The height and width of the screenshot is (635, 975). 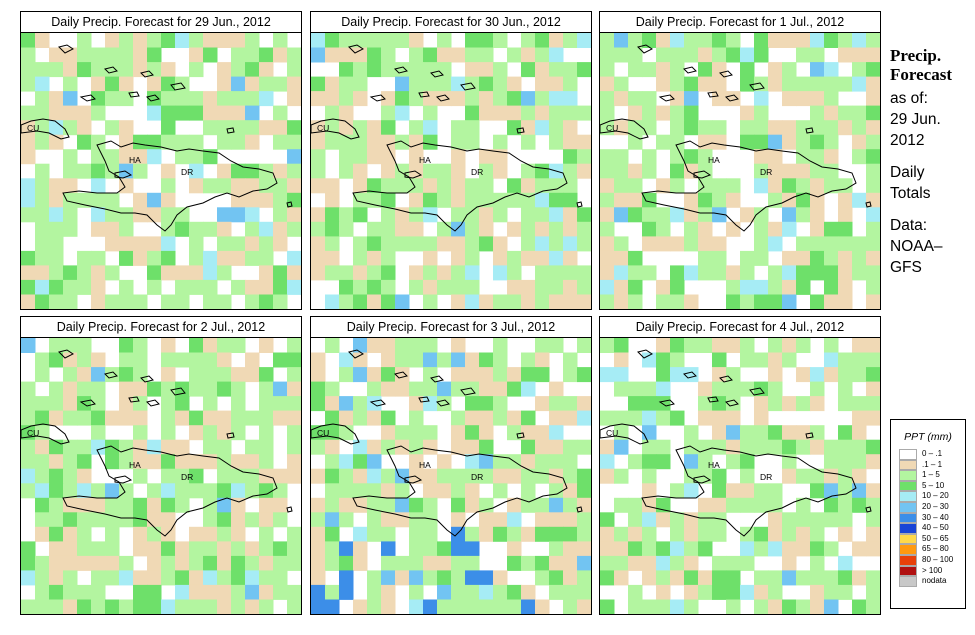 What do you see at coordinates (909, 225) in the screenshot?
I see `data-line-1: Data:` at bounding box center [909, 225].